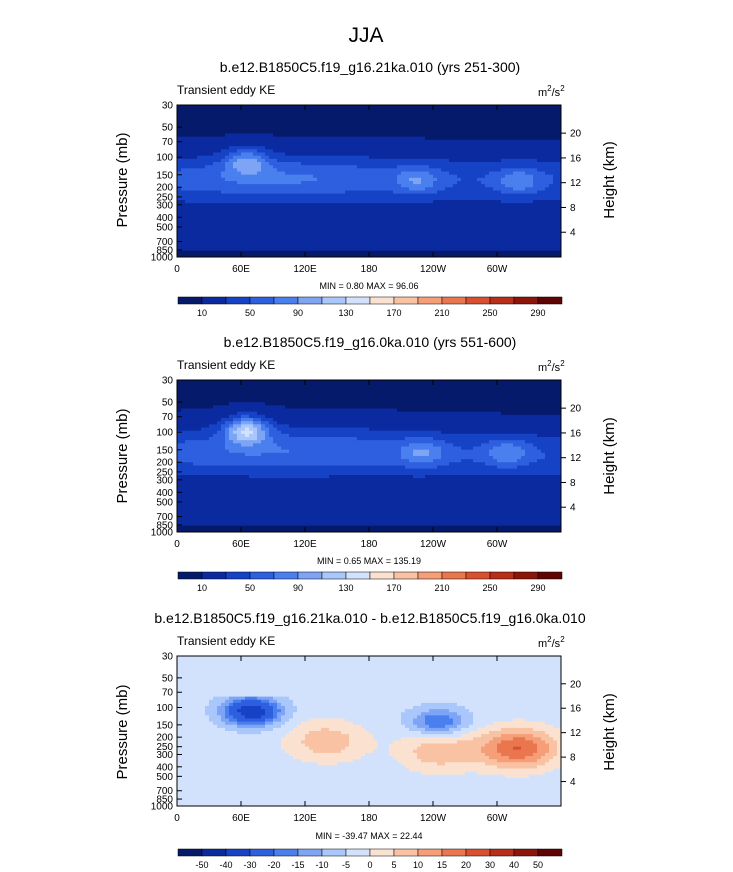 This screenshot has width=733, height=872. I want to click on y-tick-label: 200, so click(164, 188).